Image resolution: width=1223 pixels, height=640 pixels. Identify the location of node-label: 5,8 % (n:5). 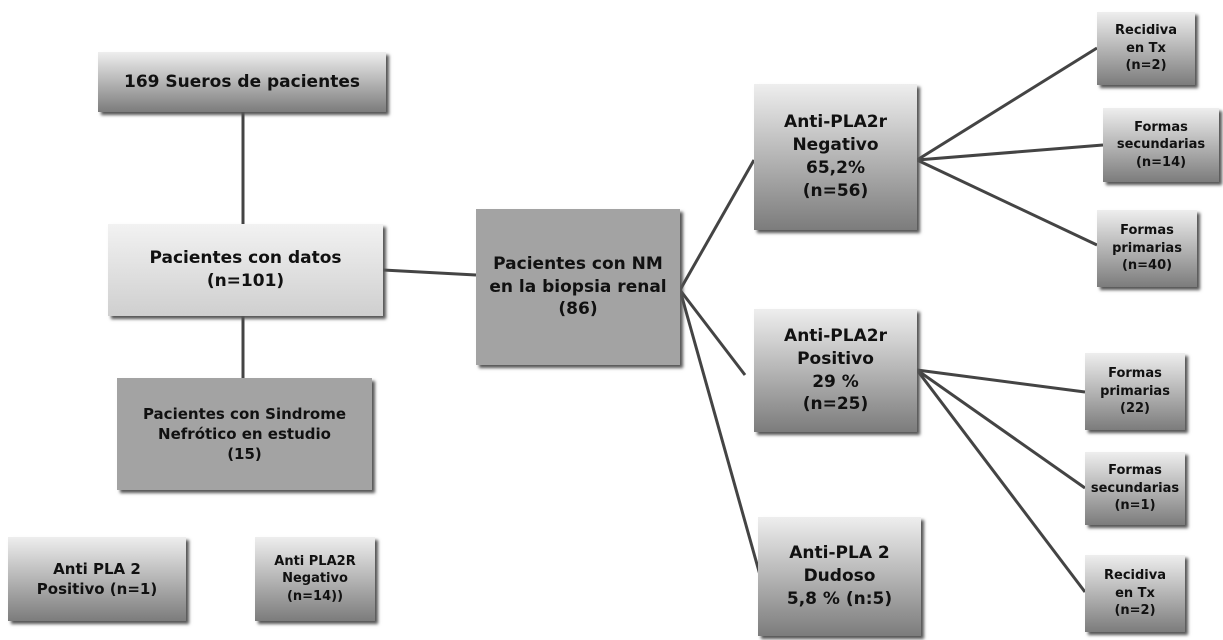
(839, 598).